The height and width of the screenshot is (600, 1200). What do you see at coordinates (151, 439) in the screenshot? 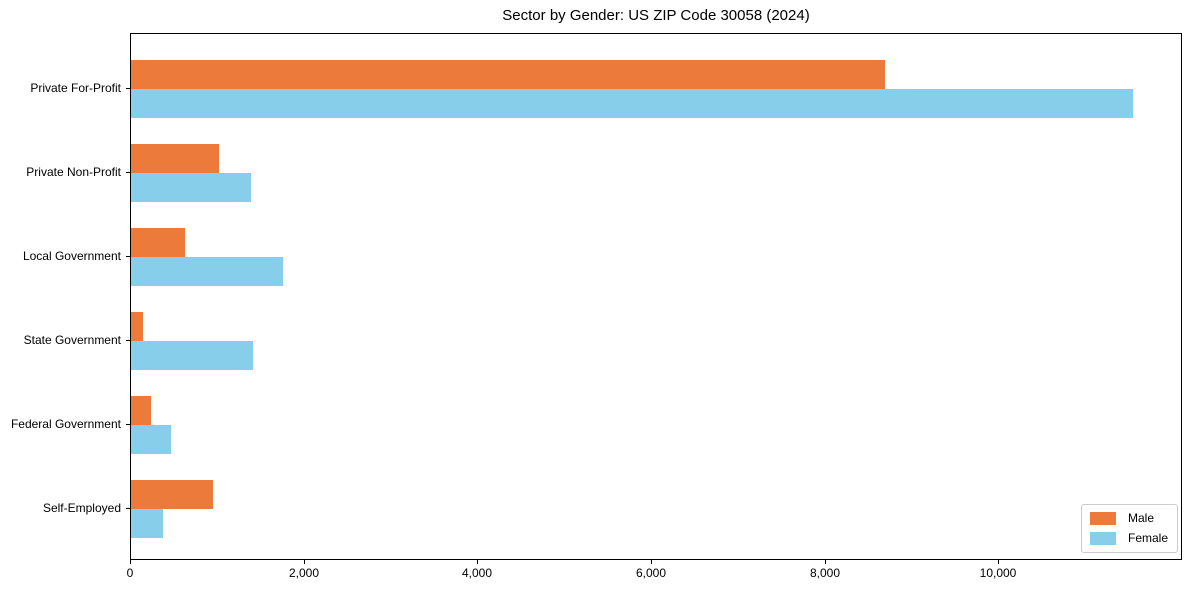
I see `bar-female-federal-government` at bounding box center [151, 439].